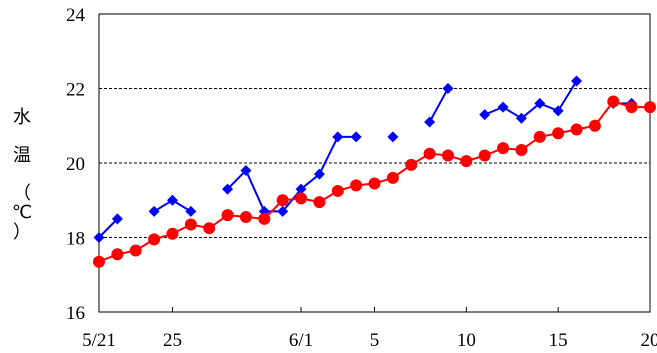 This screenshot has height=353, width=657. Describe the element at coordinates (369, 329) in the screenshot. I see `x-axis-ticks: 5/21 25 6/1 5 10 15 20` at that location.